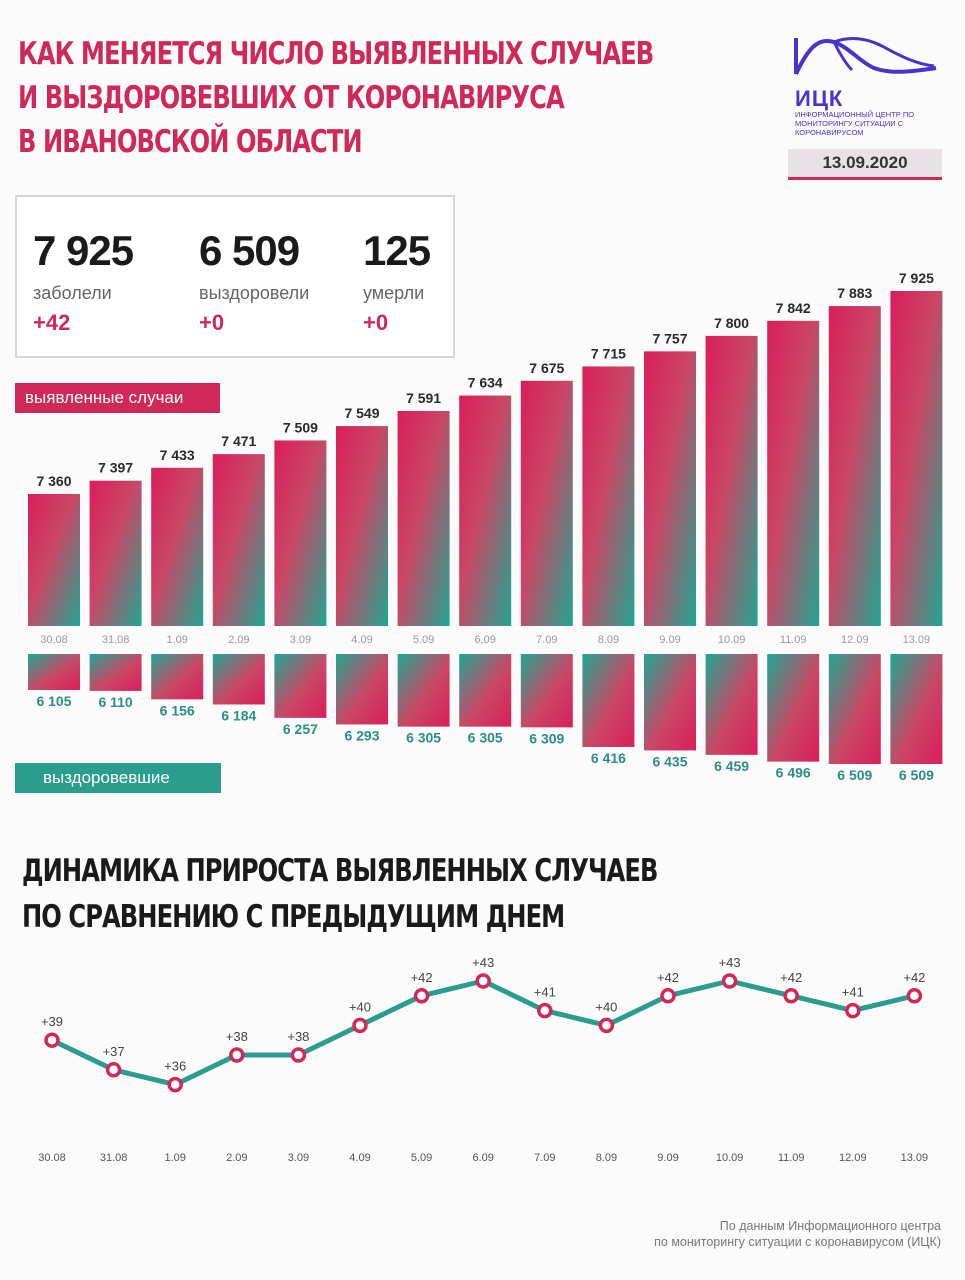  I want to click on case-bar-label: 7 433, so click(177, 455).